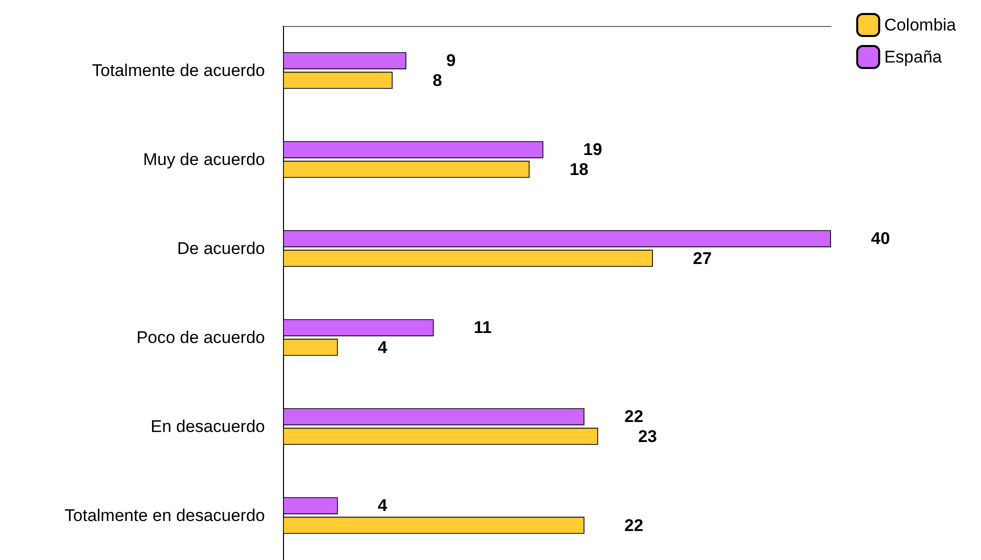 The image size is (981, 560). Describe the element at coordinates (483, 328) in the screenshot. I see `data-label: 11` at that location.